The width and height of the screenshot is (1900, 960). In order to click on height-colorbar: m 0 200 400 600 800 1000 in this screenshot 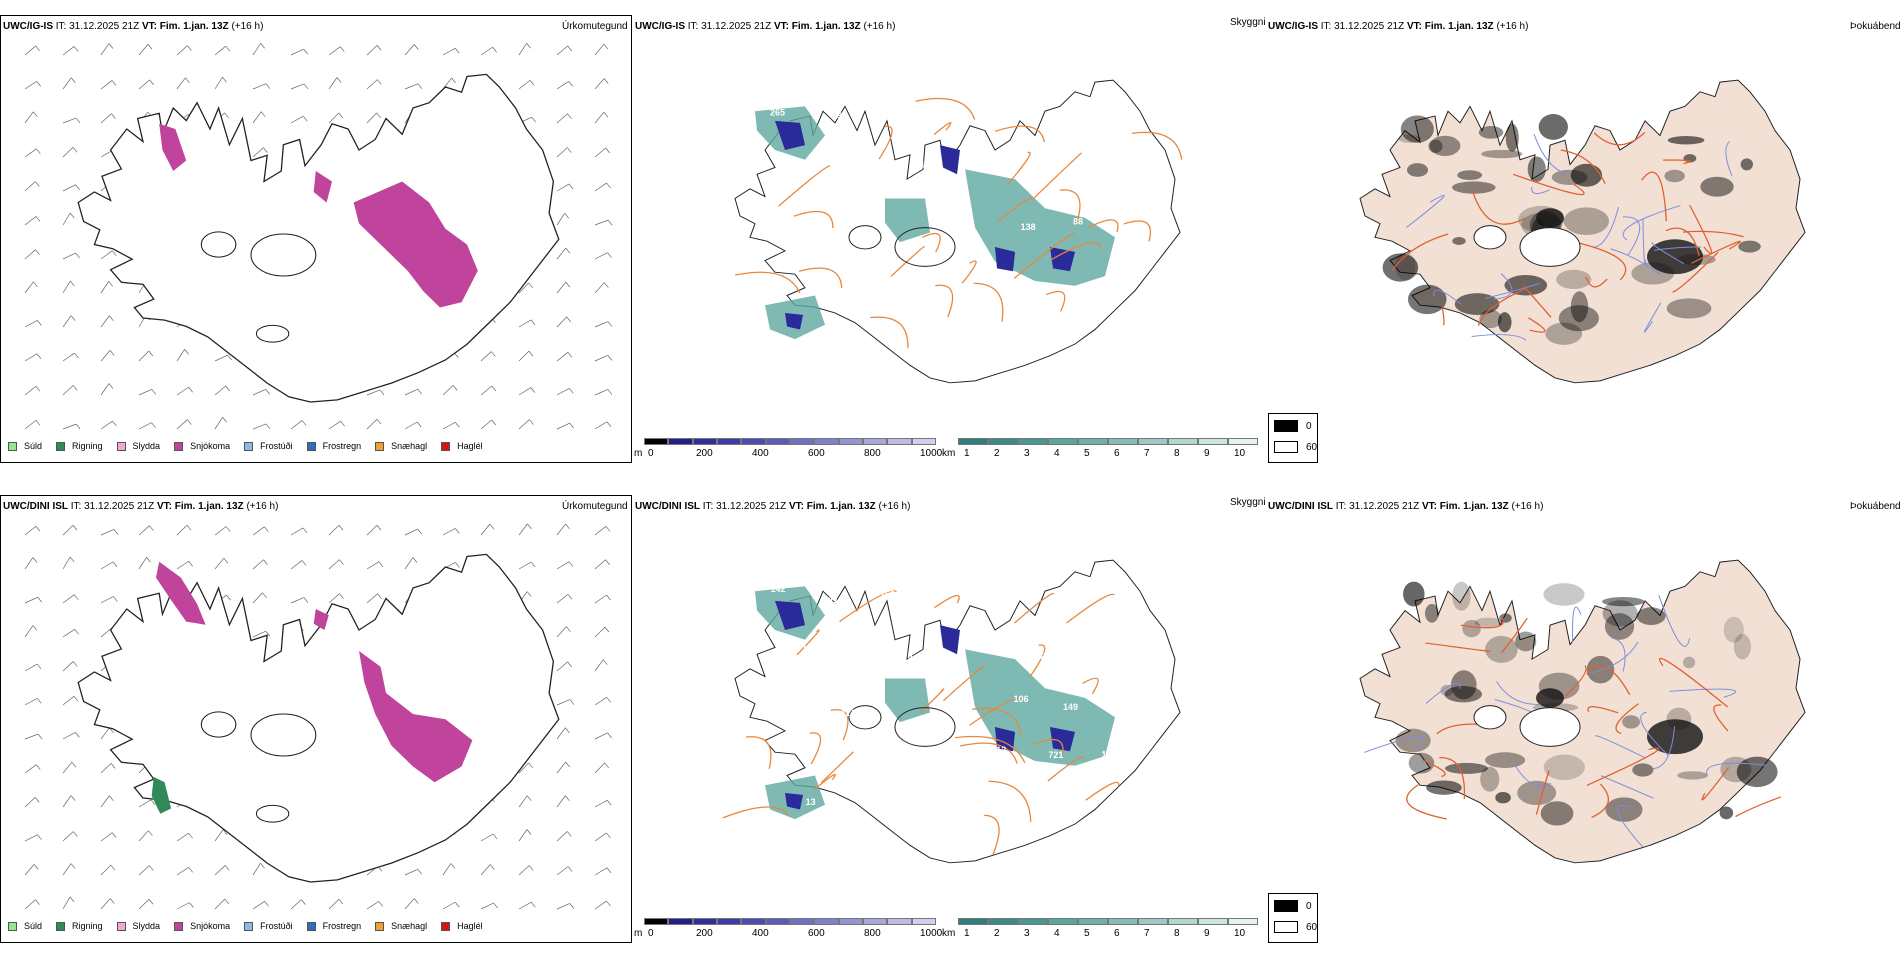, I will do `click(788, 928)`.